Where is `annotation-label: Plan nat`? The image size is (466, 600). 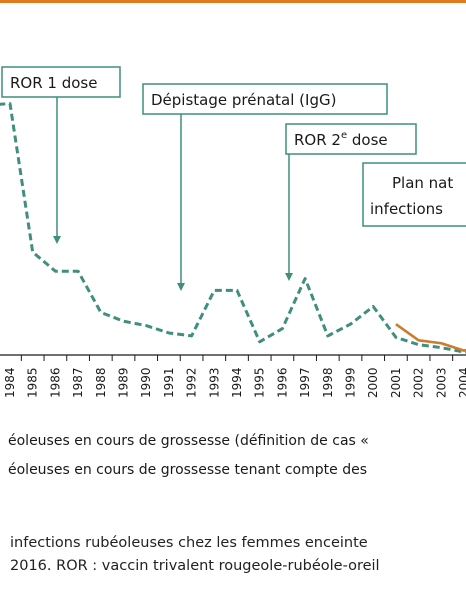
annotation-label: Plan nat is located at coordinates (422, 183).